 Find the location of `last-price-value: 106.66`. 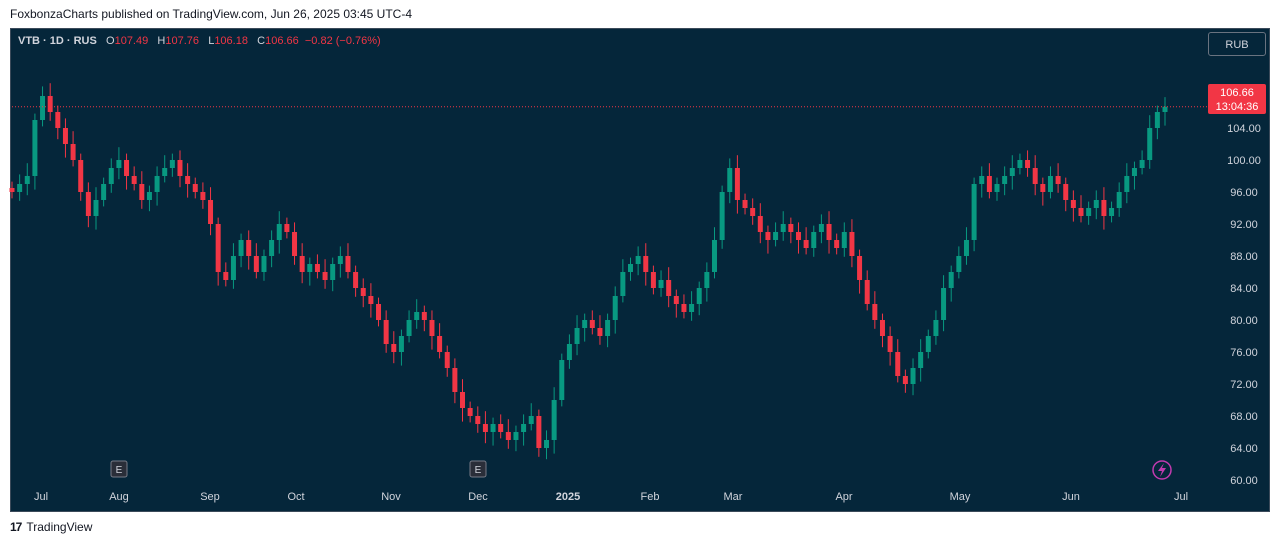

last-price-value: 106.66 is located at coordinates (1237, 93).